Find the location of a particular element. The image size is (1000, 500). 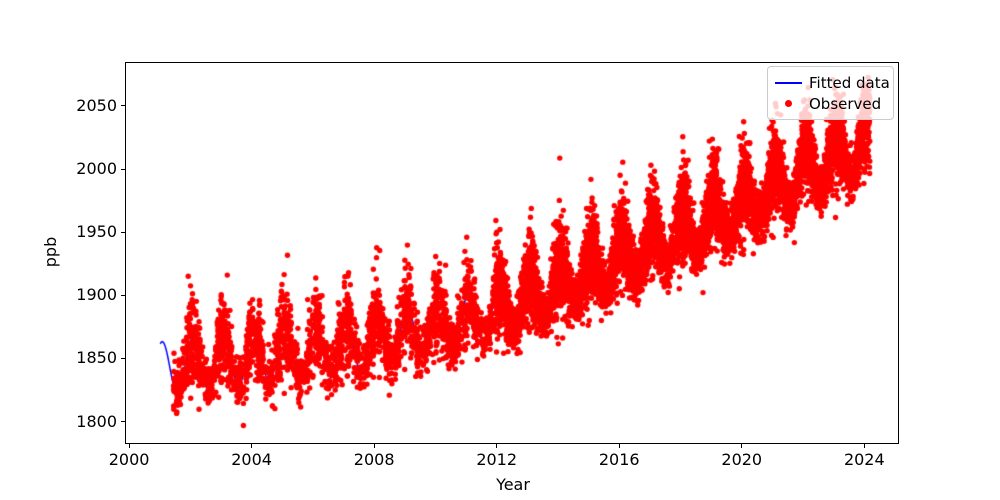

legend: Fitted data Observed is located at coordinates (830, 93).